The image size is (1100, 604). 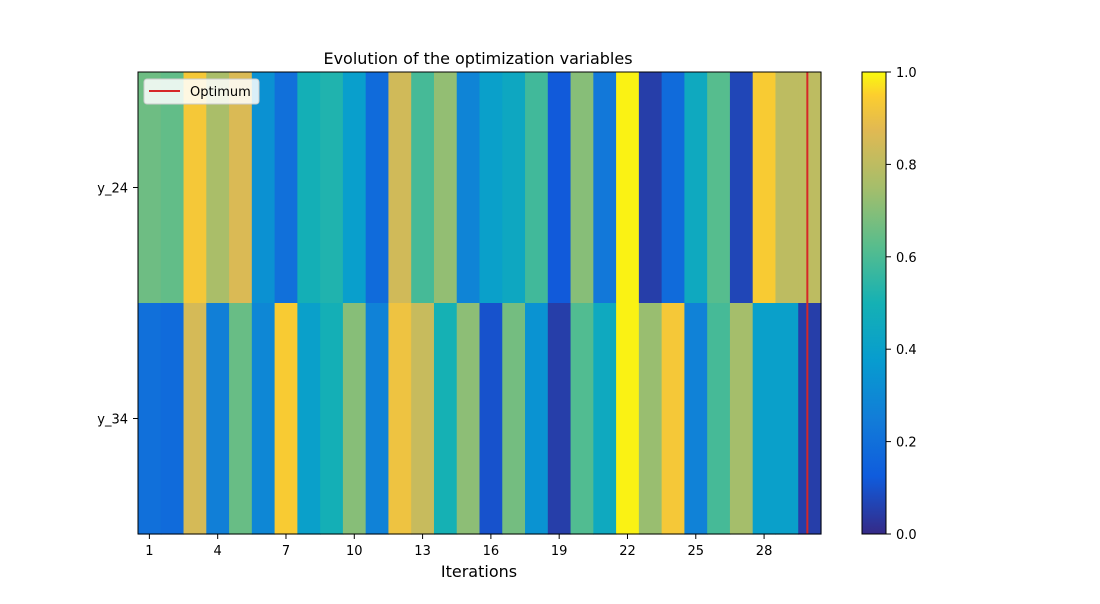 I want to click on x-tick-label: 1, so click(x=149, y=551).